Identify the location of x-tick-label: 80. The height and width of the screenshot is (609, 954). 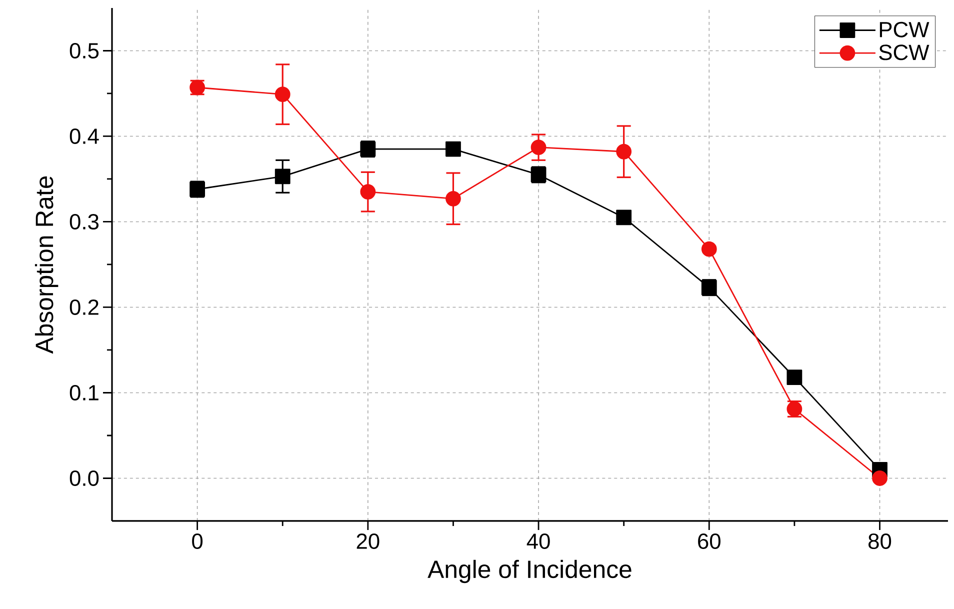
(880, 542).